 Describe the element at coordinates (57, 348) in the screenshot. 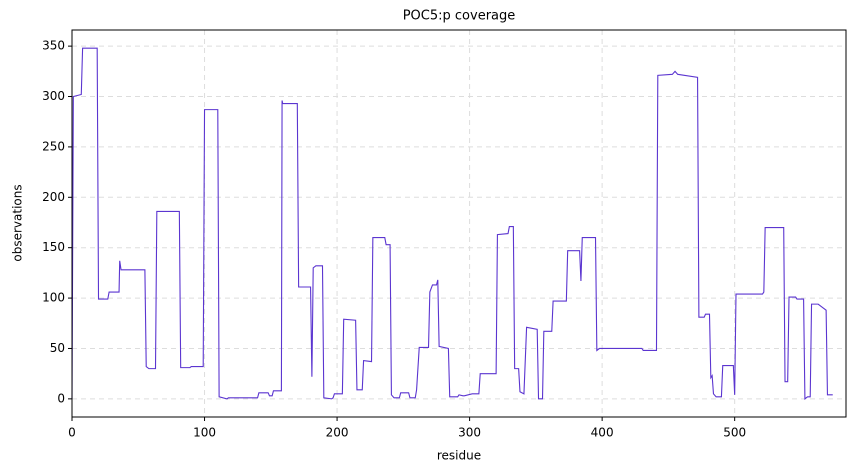

I see `y-tick-label: 50` at that location.